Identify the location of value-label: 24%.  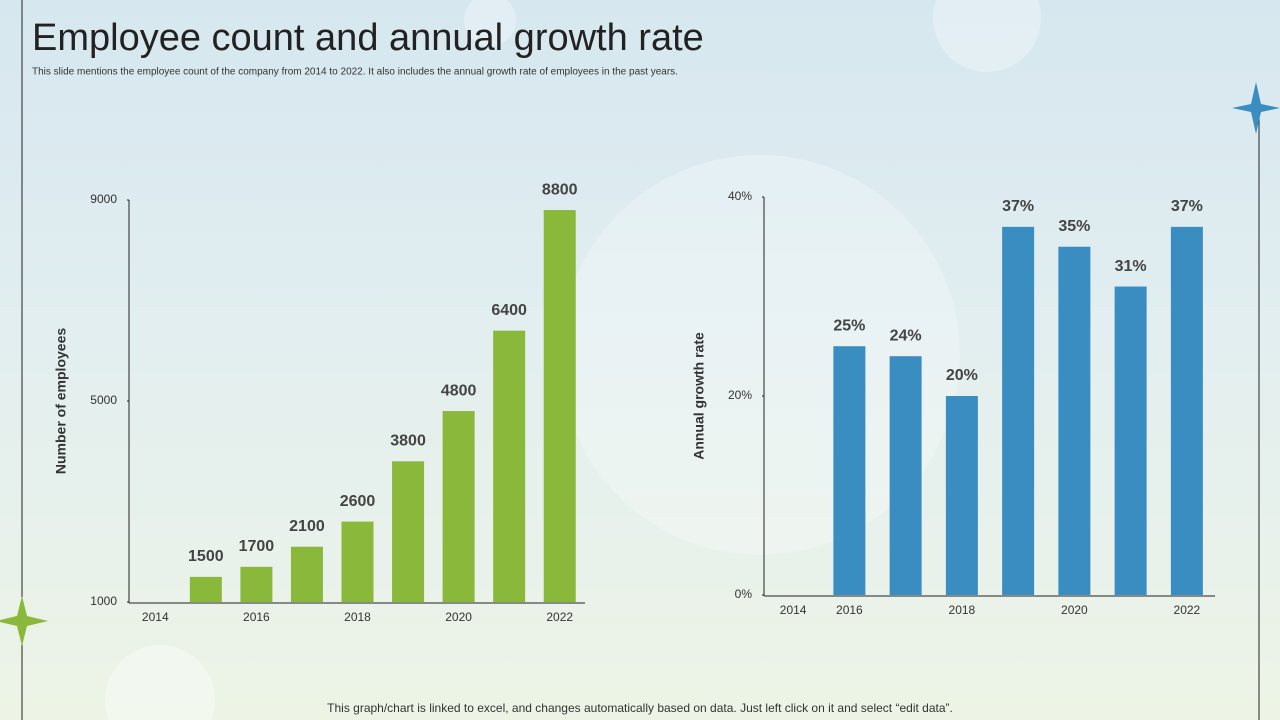
(906, 335).